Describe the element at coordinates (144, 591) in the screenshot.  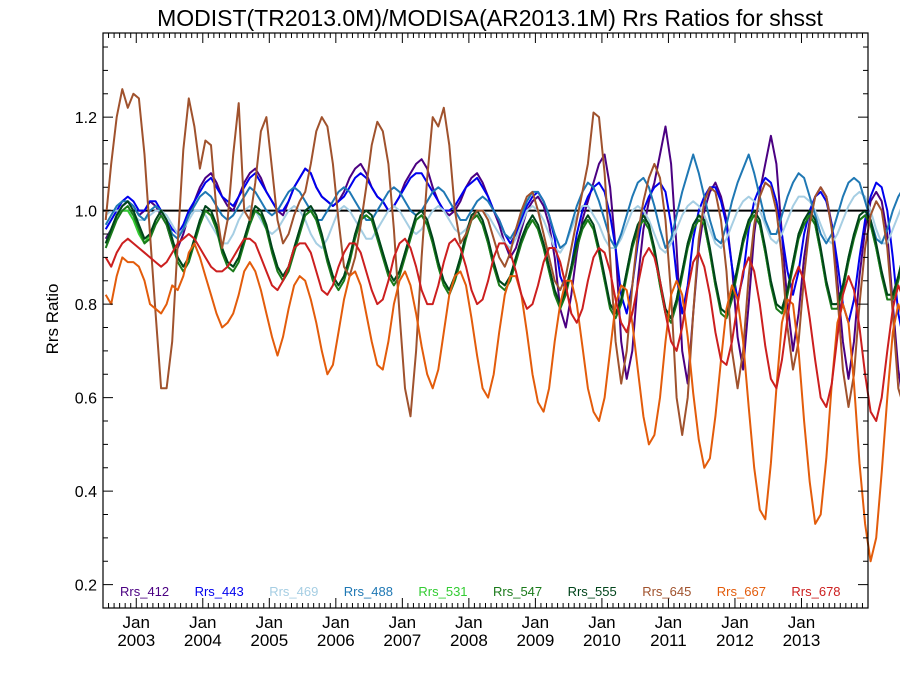
I see `legend-entry-rrs_412: Rrs_412` at that location.